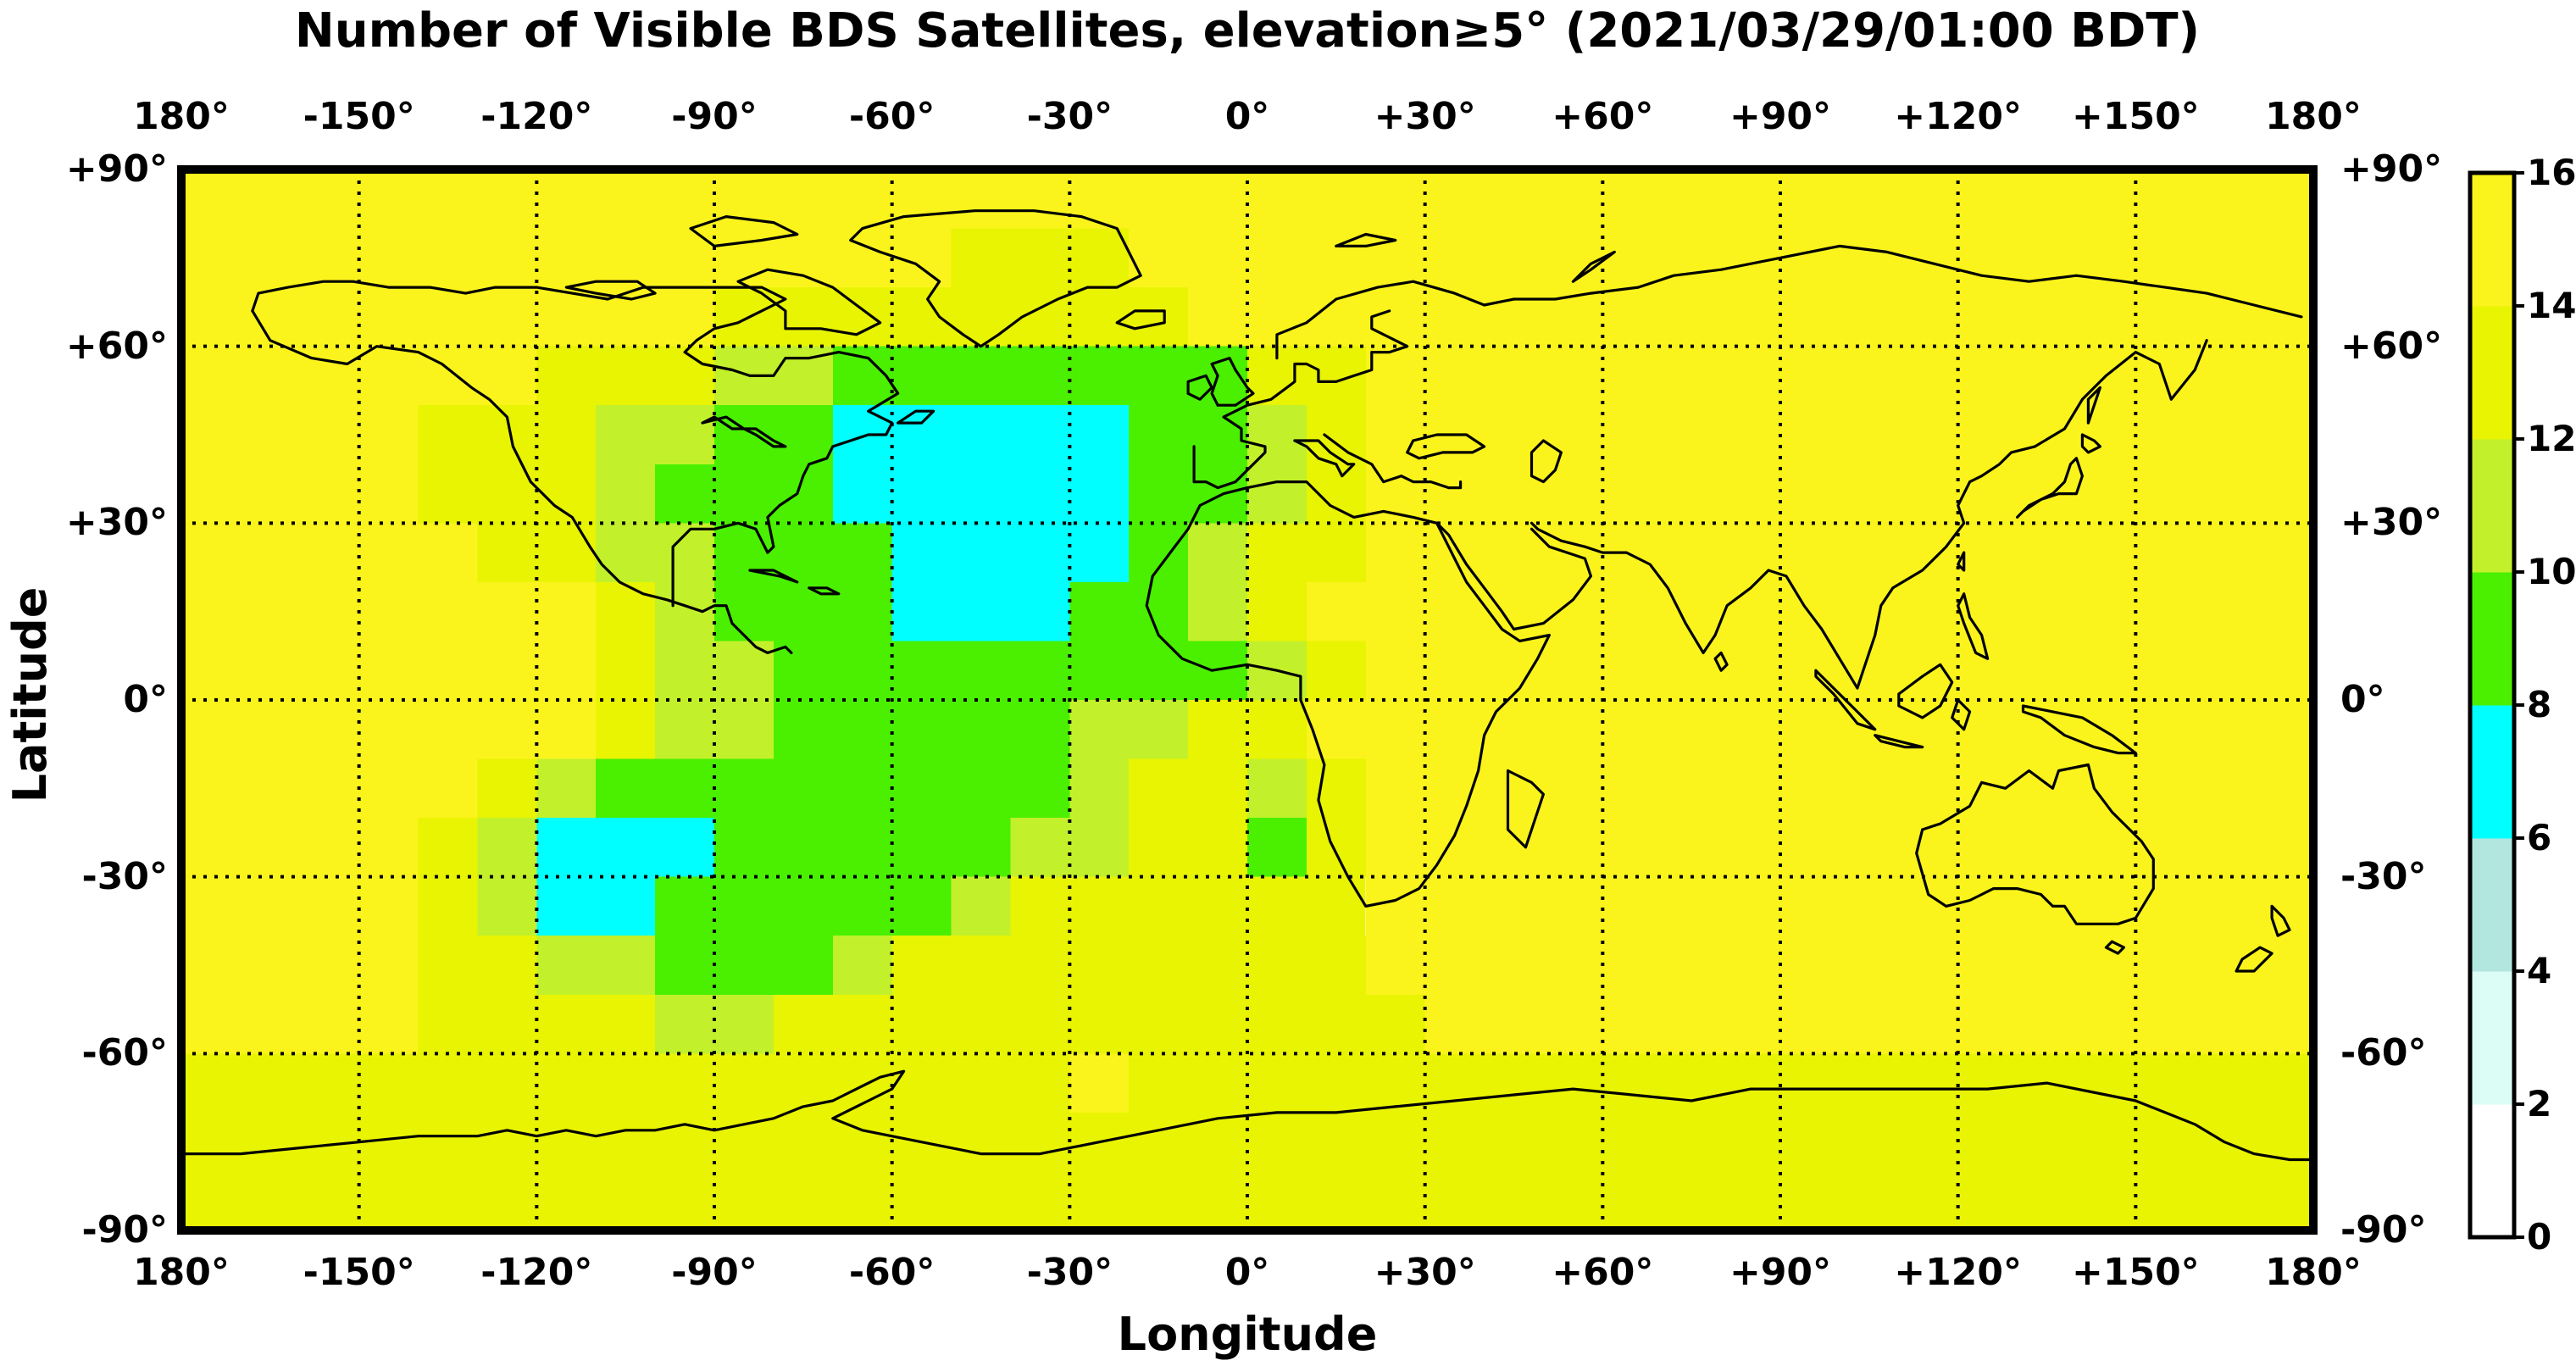  What do you see at coordinates (1780, 1272) in the screenshot?
I see `x-tick-bottom: +90°` at bounding box center [1780, 1272].